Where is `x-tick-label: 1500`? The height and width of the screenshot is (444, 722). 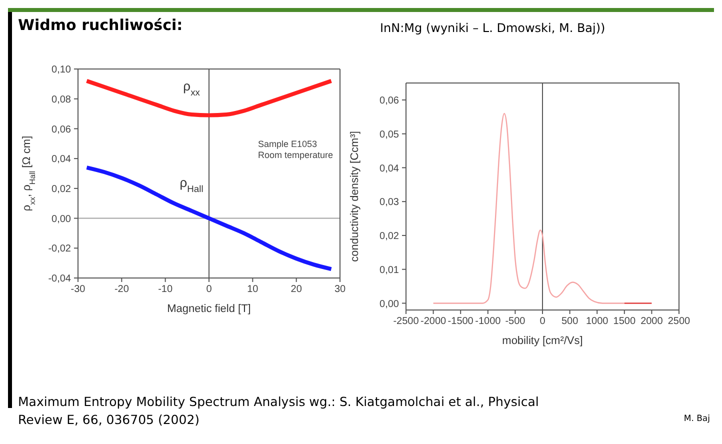
x-tick-label: 1500 is located at coordinates (624, 322).